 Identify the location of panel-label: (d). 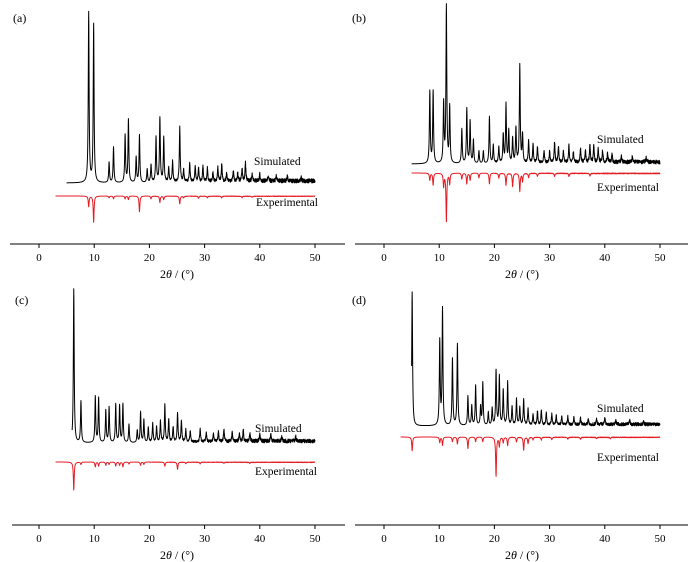
(359, 300).